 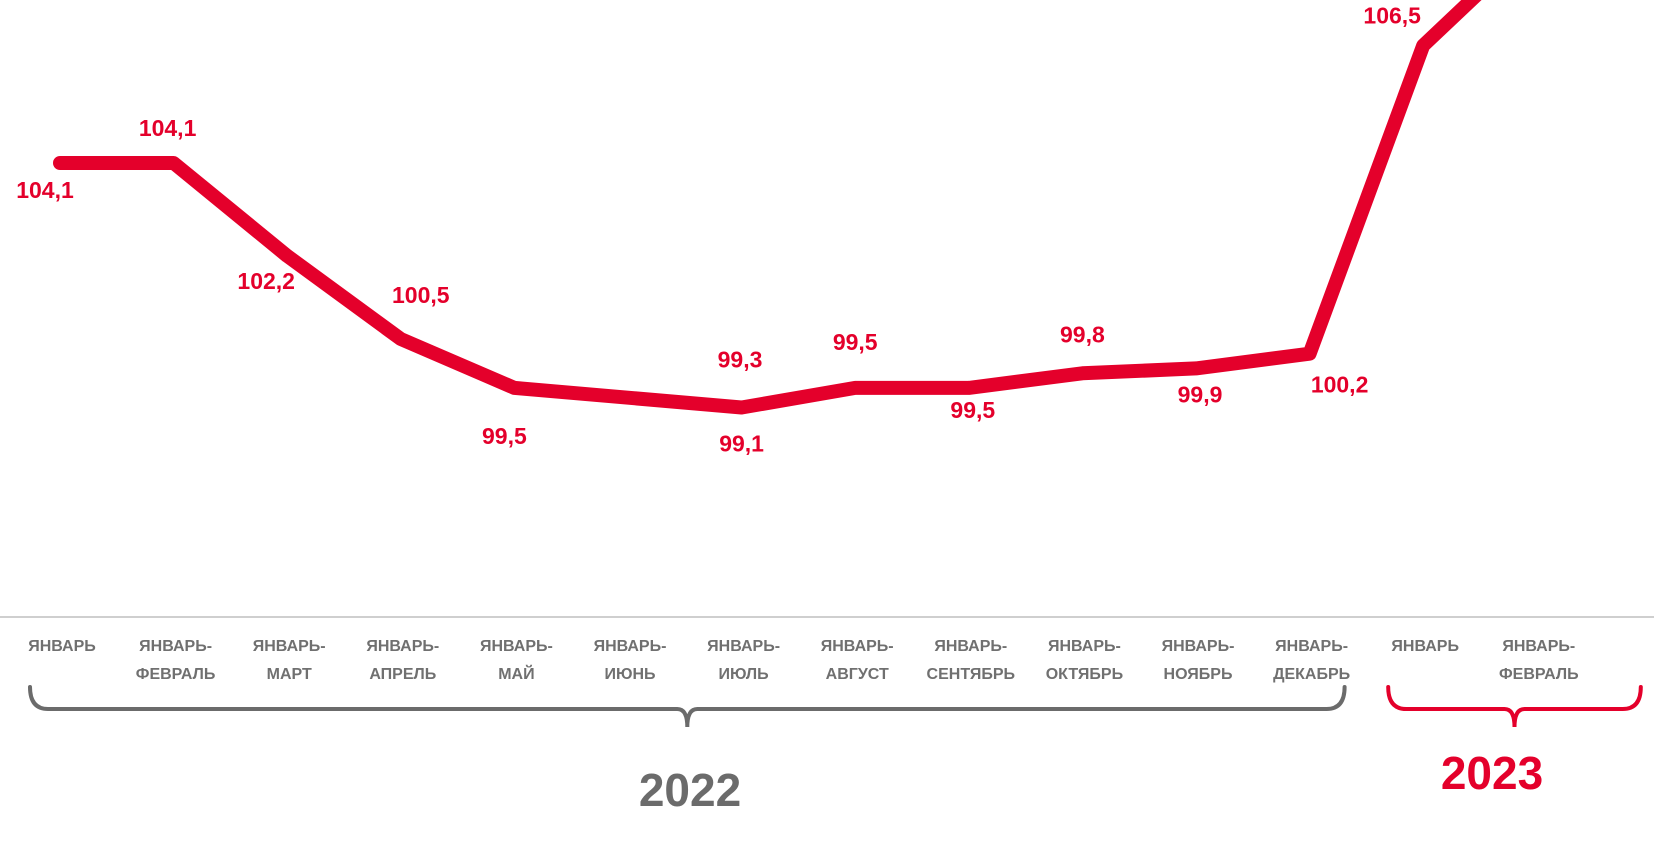 I want to click on year-brace-2023, so click(x=1514, y=706).